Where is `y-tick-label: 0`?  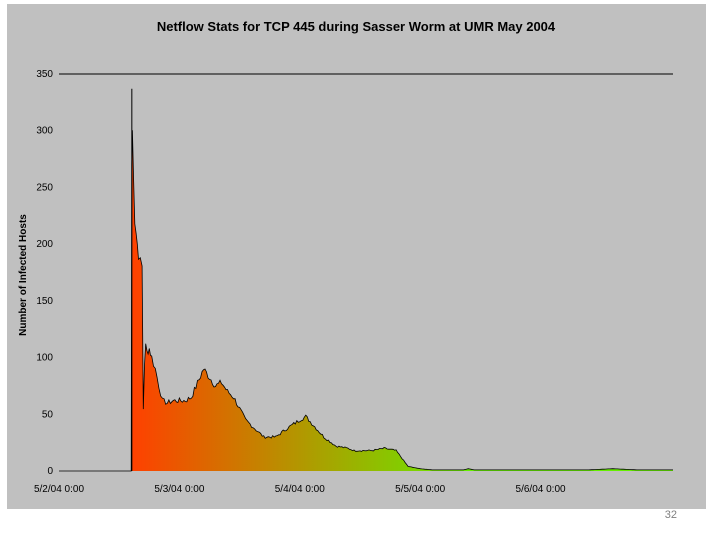 y-tick-label: 0 is located at coordinates (50, 471).